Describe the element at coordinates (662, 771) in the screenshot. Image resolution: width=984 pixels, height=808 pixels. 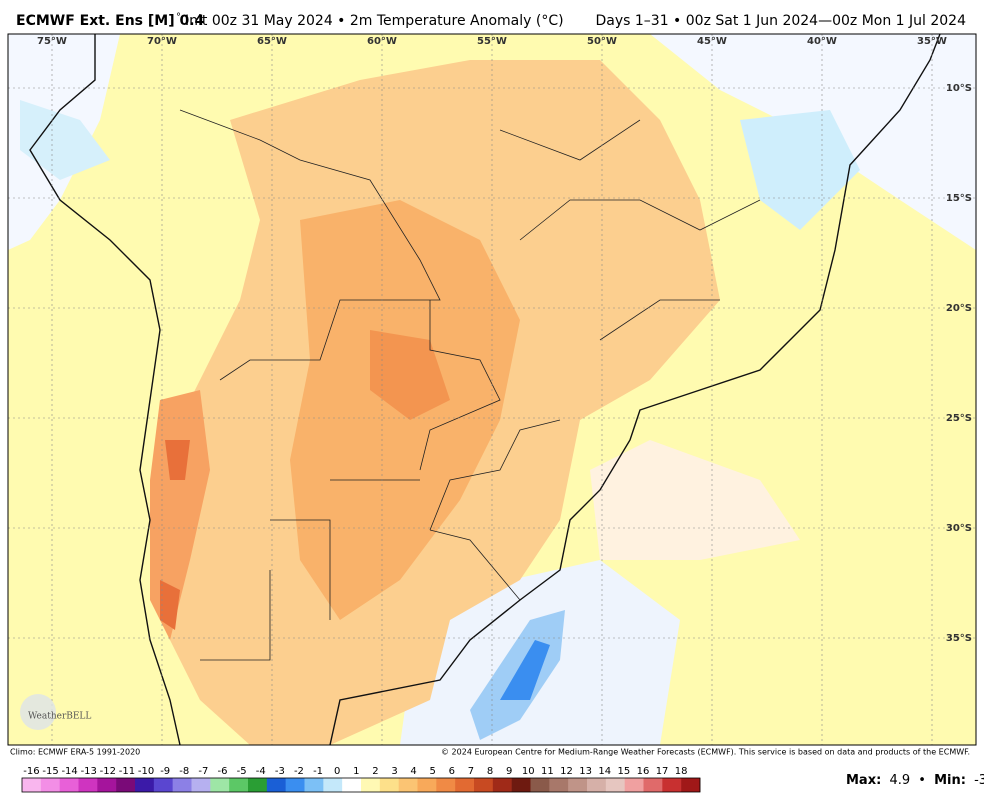
I see `colorbar-tick-label: 17` at that location.